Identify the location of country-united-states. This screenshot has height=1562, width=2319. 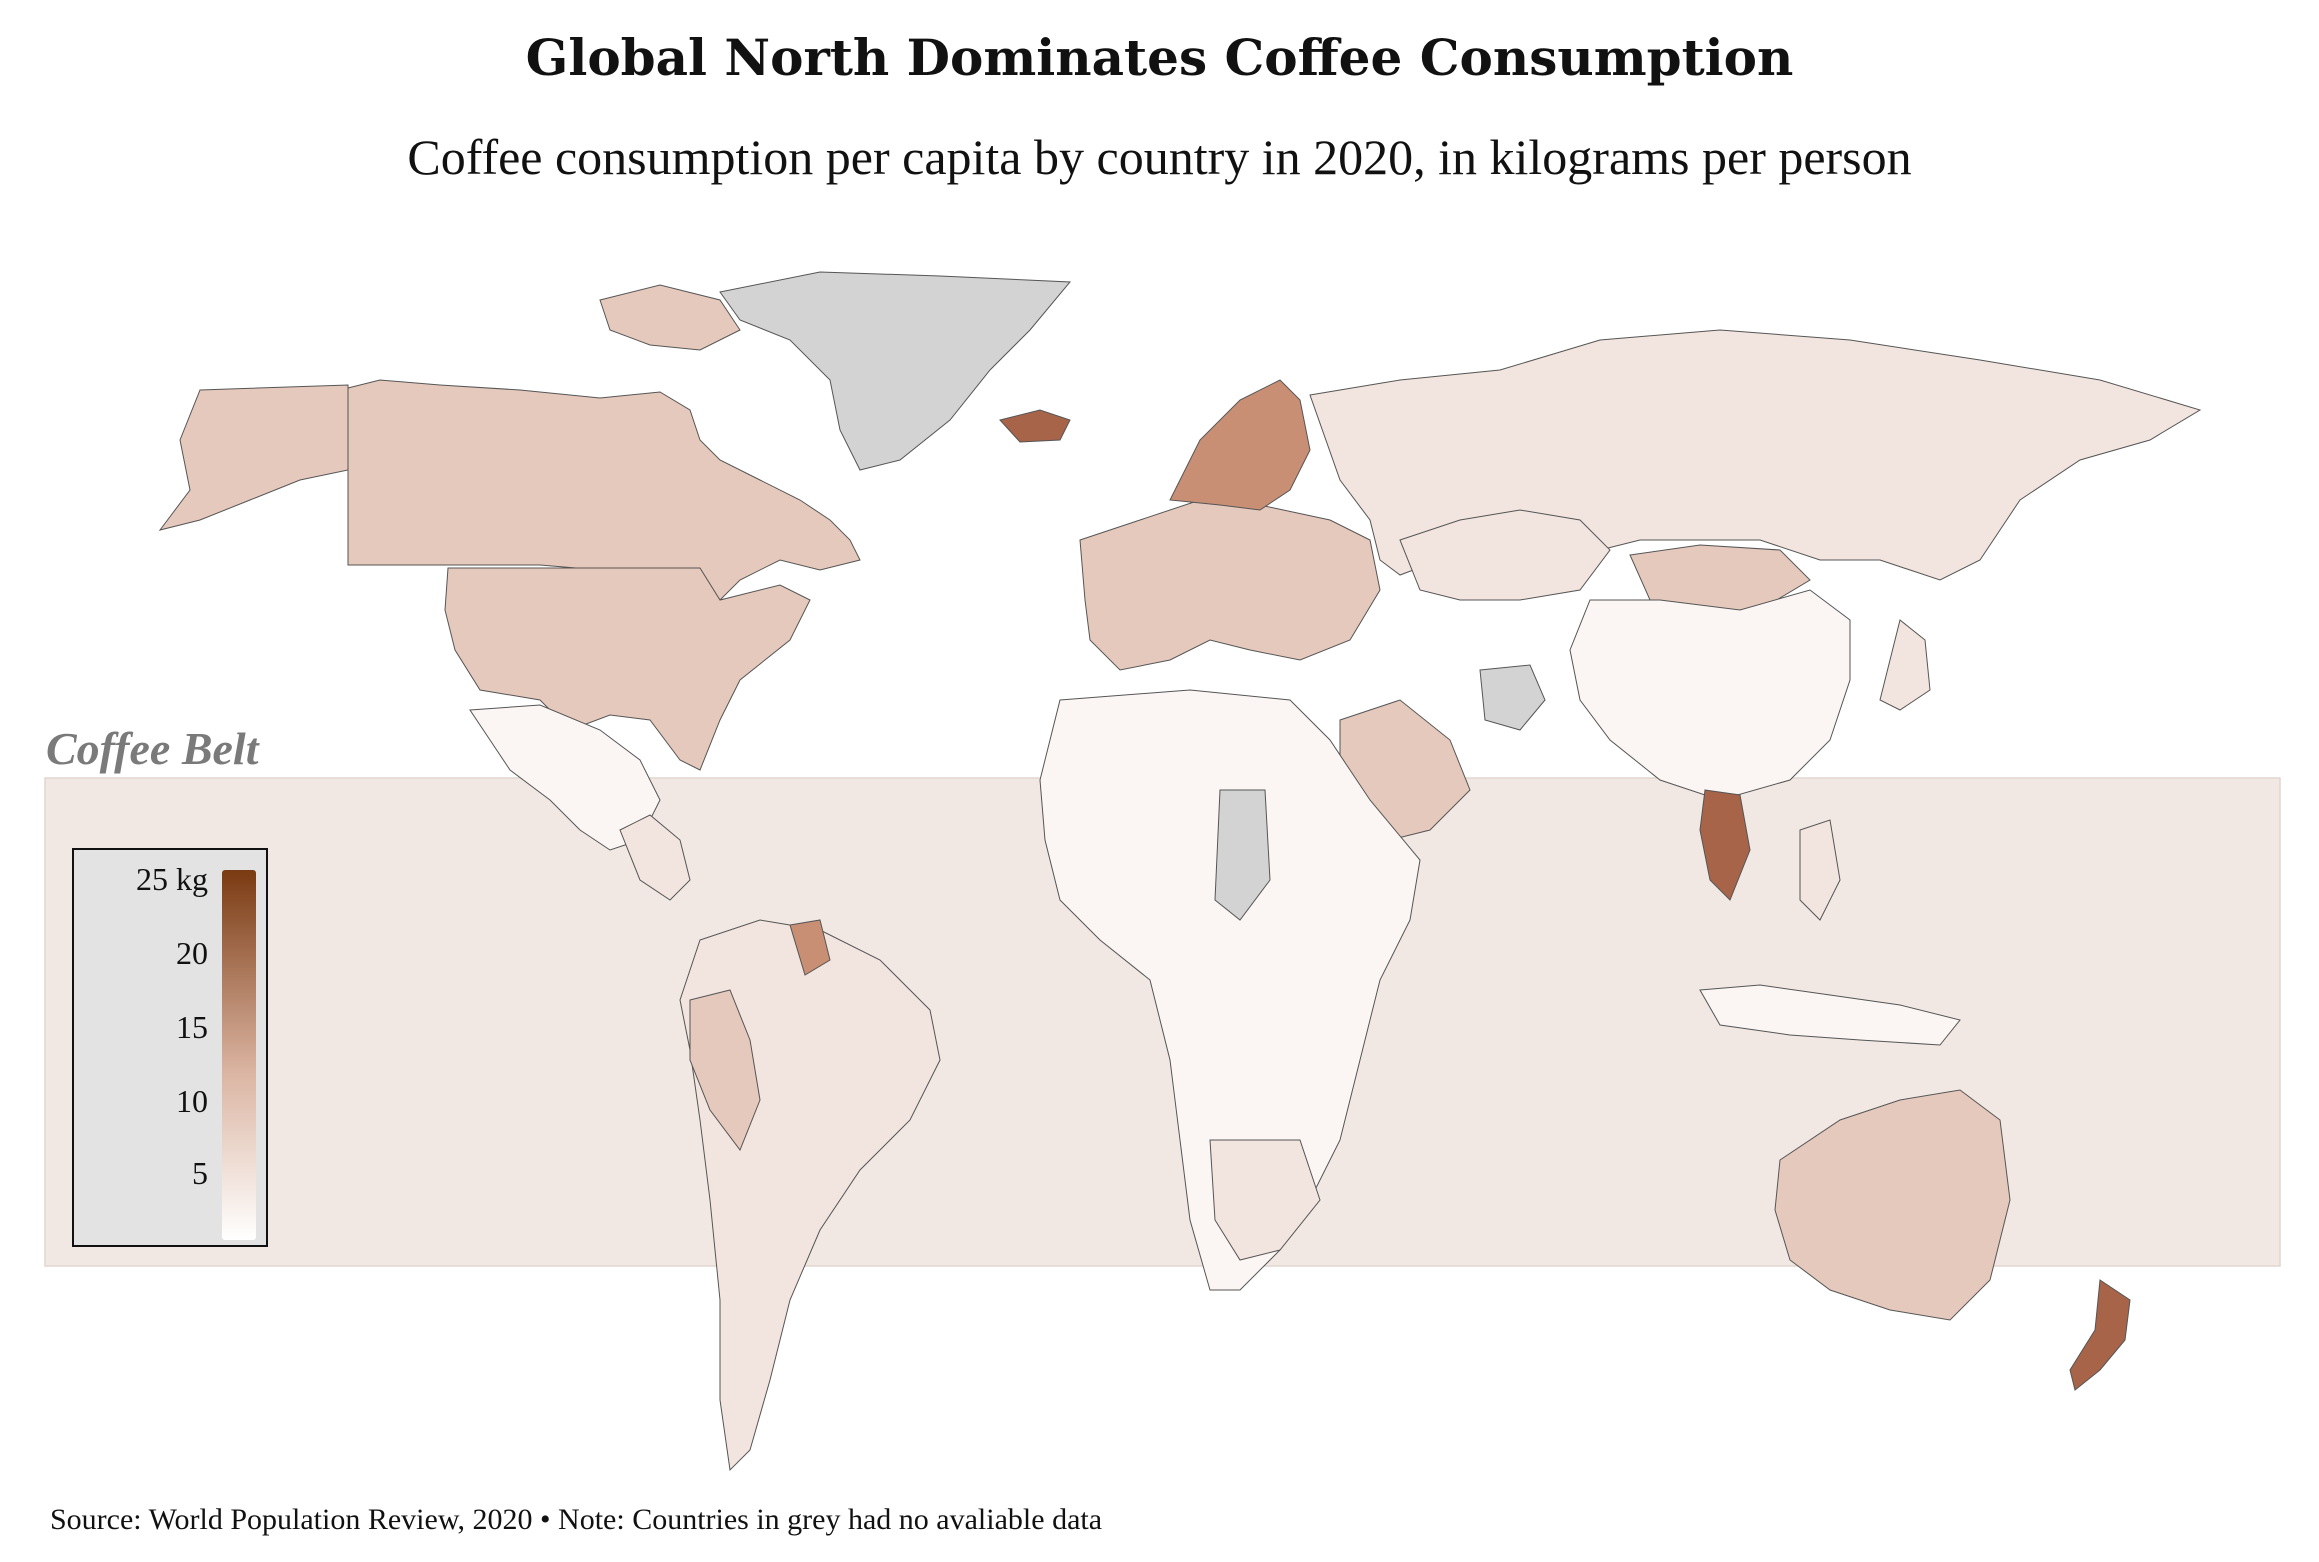
(484, 577).